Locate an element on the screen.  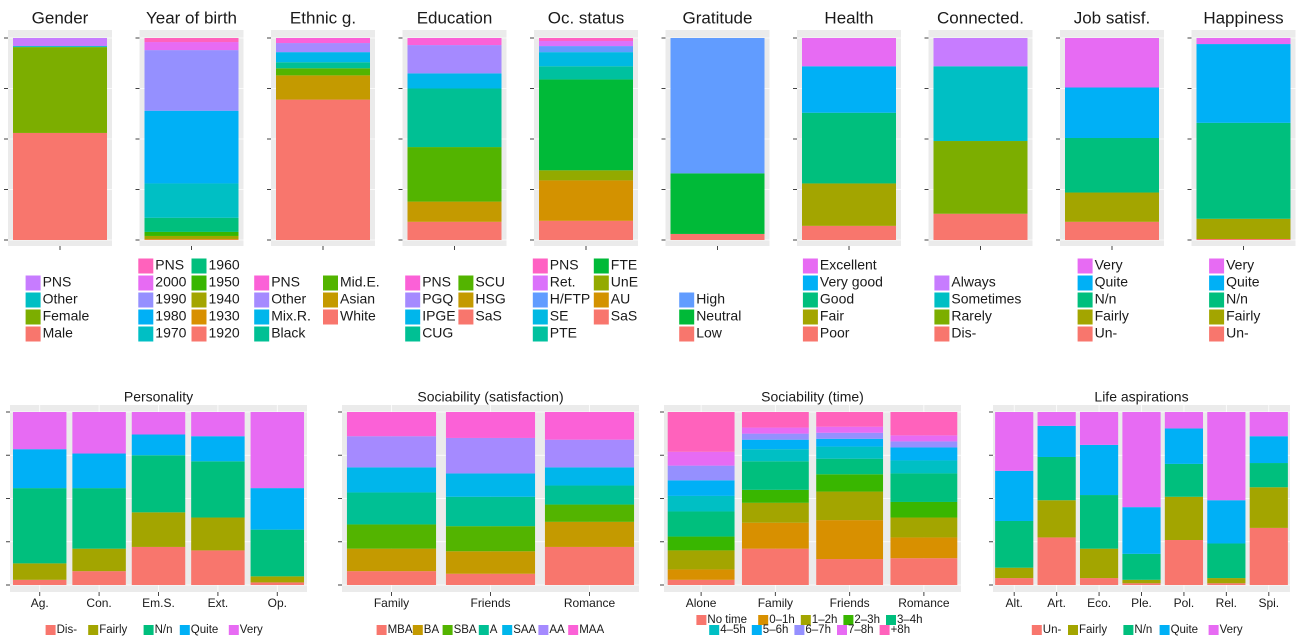
legend-label: Very is located at coordinates (1240, 265).